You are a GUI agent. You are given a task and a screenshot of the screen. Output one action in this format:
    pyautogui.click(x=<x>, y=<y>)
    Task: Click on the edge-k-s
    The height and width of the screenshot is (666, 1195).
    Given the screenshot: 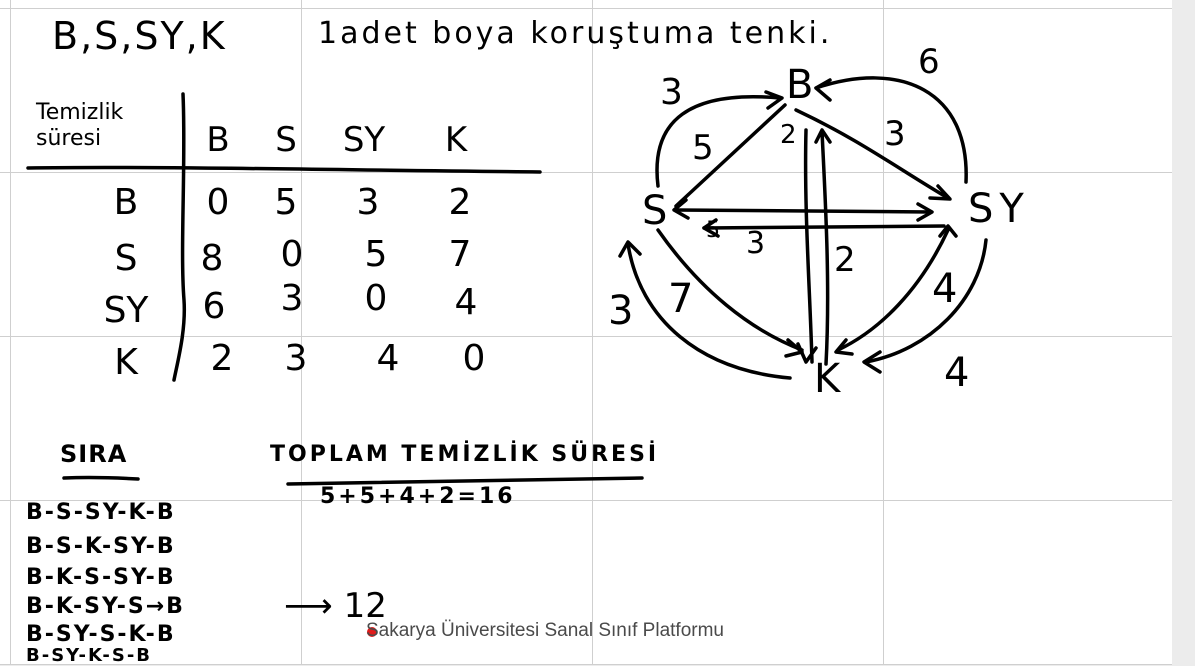 What is the action you would take?
    pyautogui.click(x=709, y=311)
    